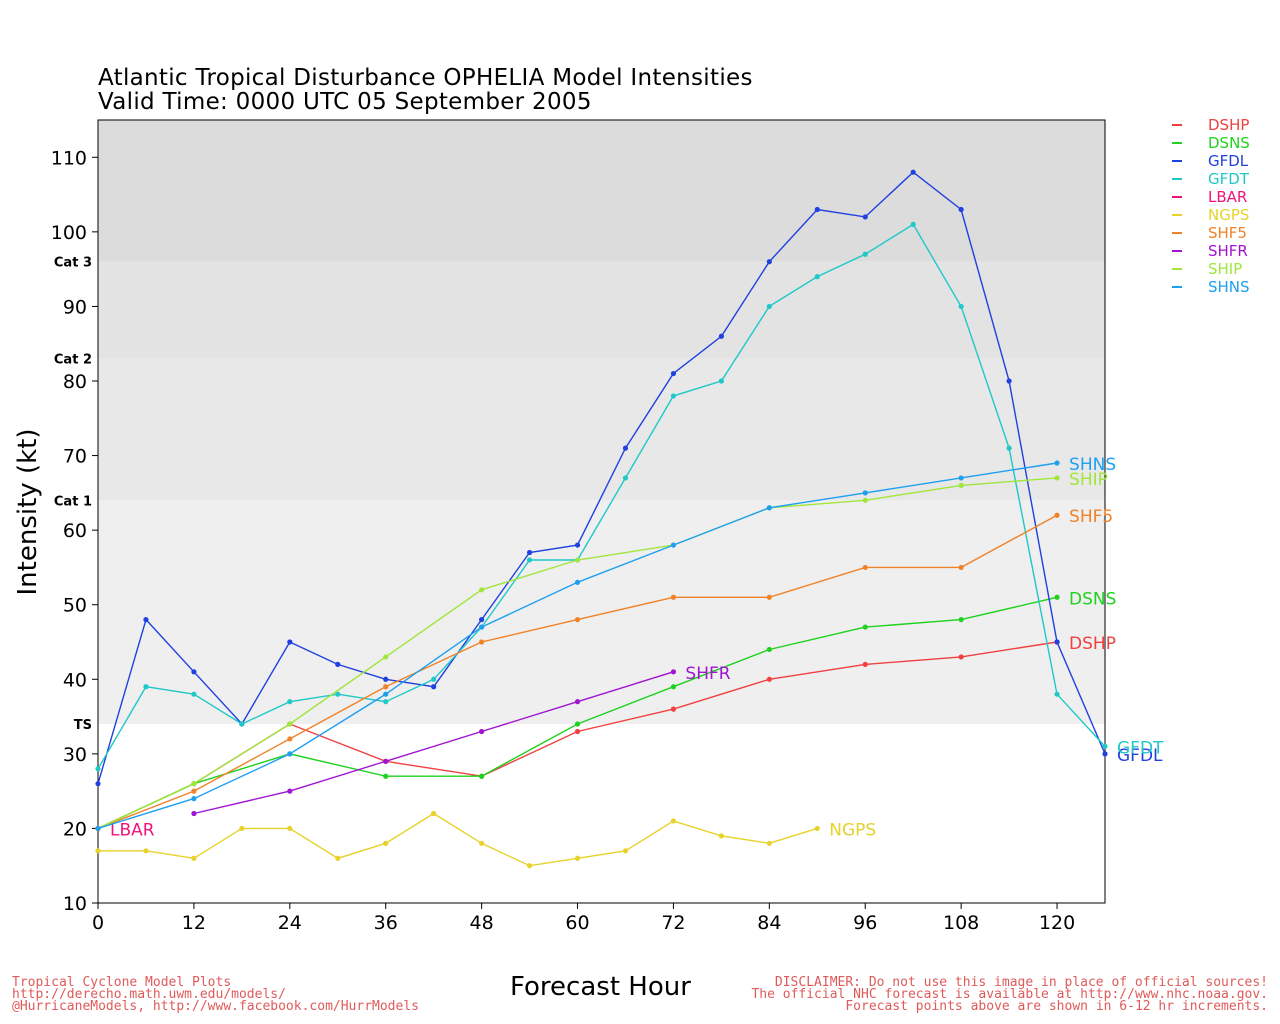 The width and height of the screenshot is (1280, 1024). What do you see at coordinates (601, 310) in the screenshot?
I see `category-band` at bounding box center [601, 310].